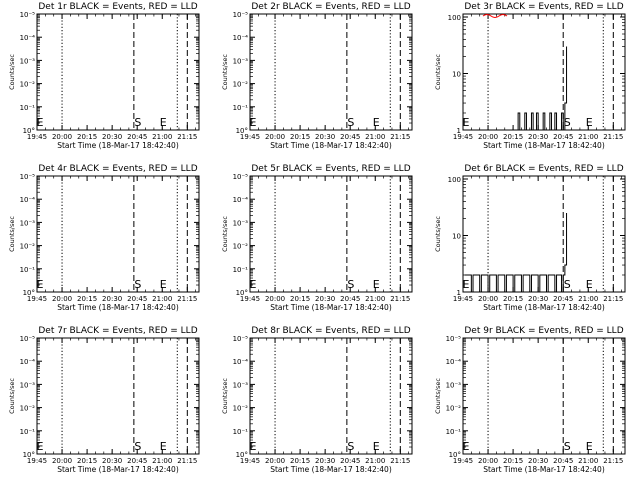  Describe the element at coordinates (117, 7) in the screenshot. I see `panel-title: Det 1r BLACK = Events, RED = LLD` at that location.